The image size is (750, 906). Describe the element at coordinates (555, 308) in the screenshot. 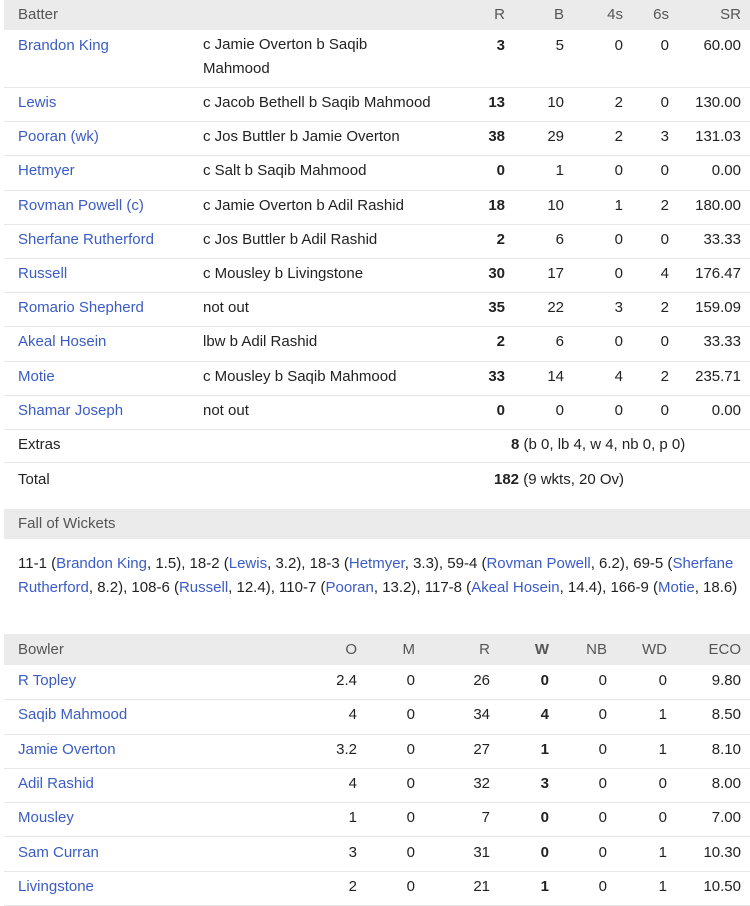

I see `balls: 22` at that location.